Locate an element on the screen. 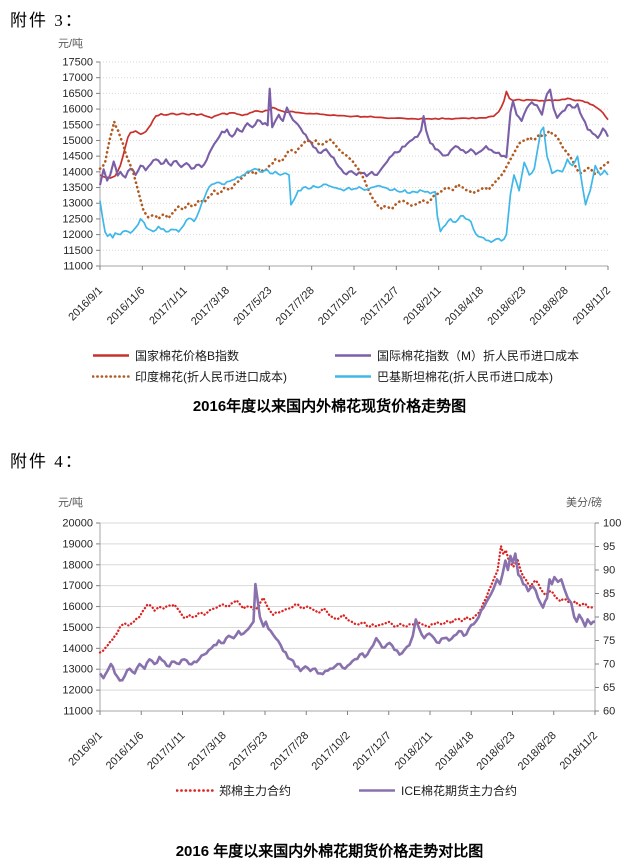 Image resolution: width=629 pixels, height=866 pixels. legend-item-pakistan-cotton: 巴基斯坦棉花(折人民币进口成本) is located at coordinates (443, 376).